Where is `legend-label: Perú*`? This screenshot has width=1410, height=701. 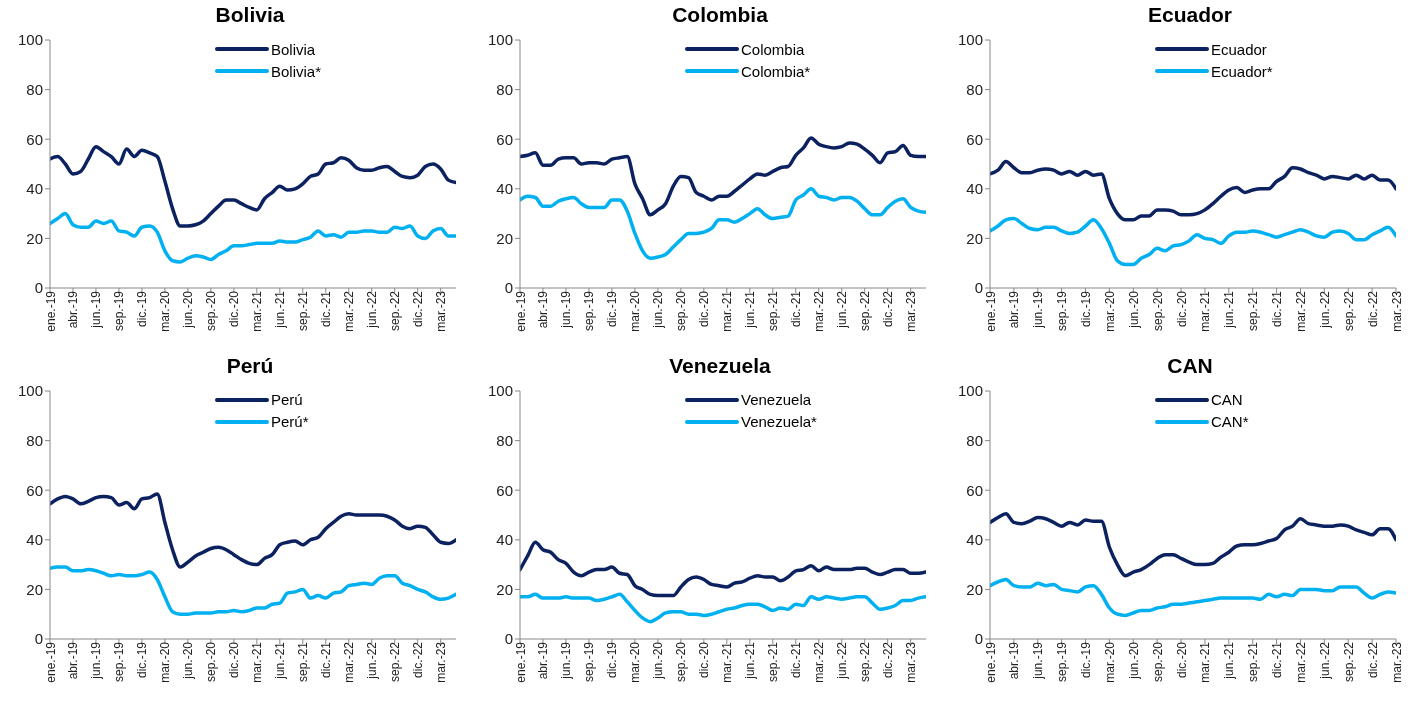
legend-label: Perú* is located at coordinates (290, 421).